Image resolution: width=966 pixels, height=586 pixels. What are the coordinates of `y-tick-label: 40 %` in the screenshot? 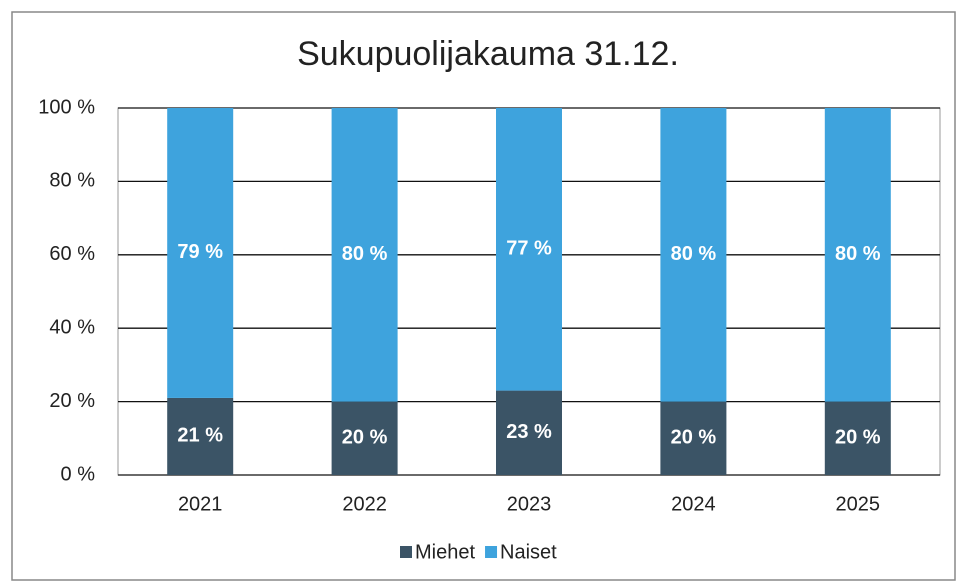 It's located at (72, 327).